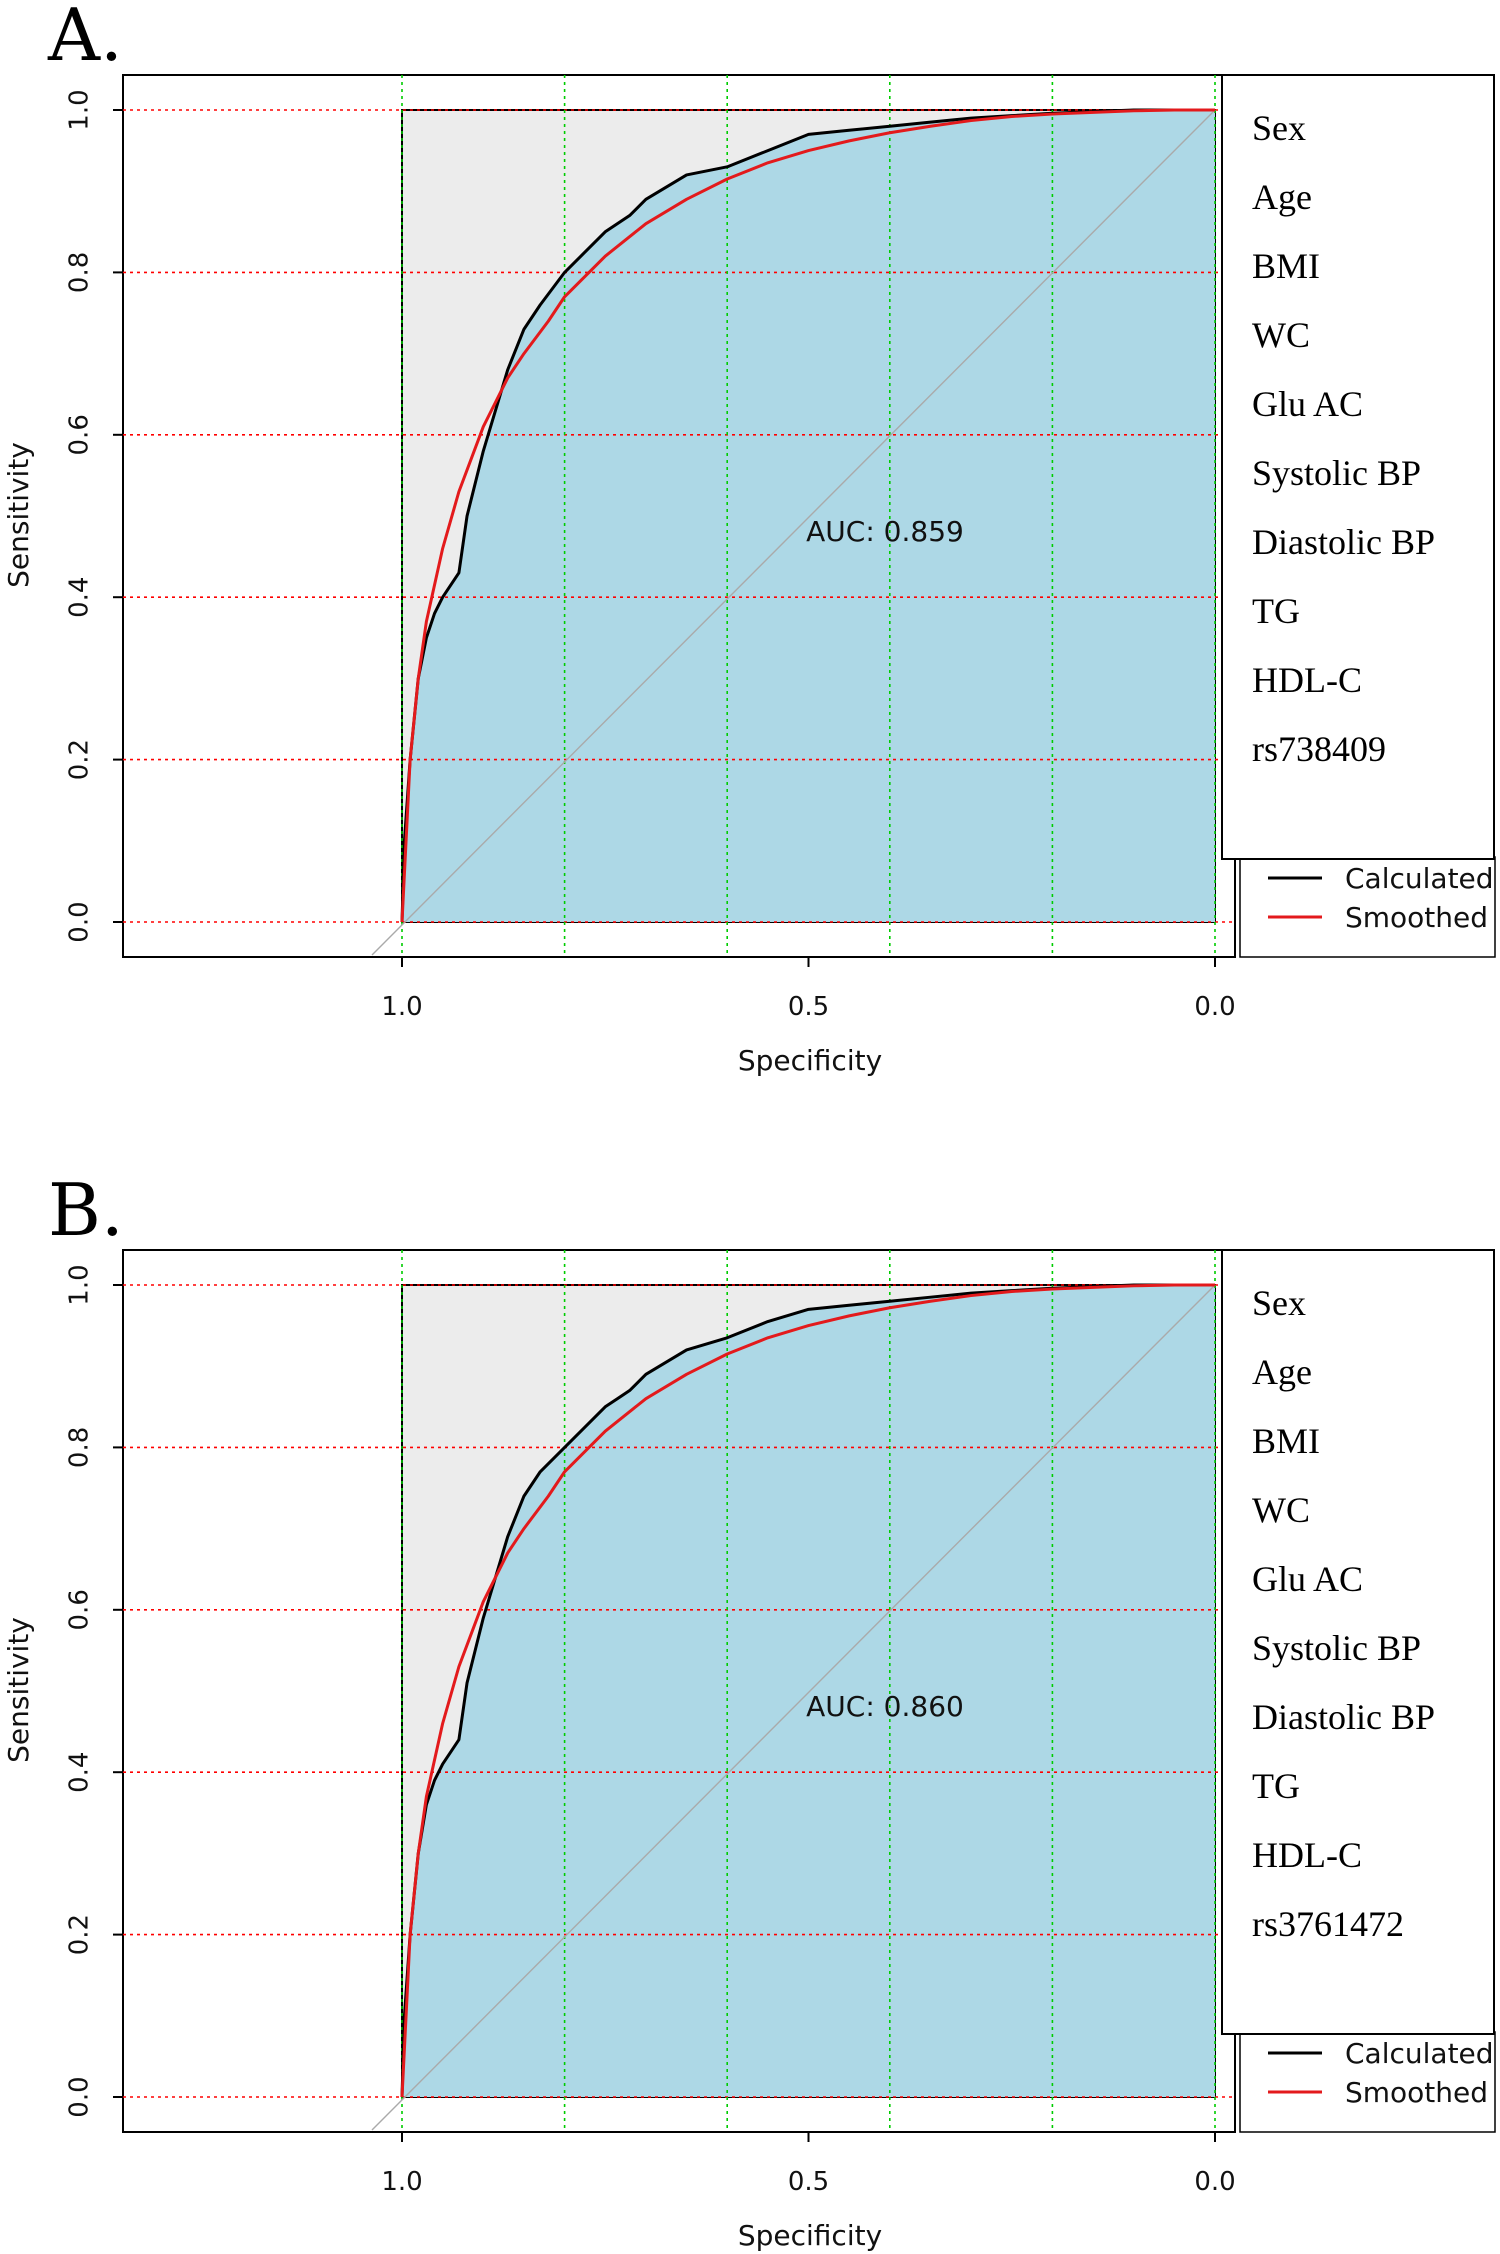  I want to click on variable-label: rs738409, so click(1319, 749).